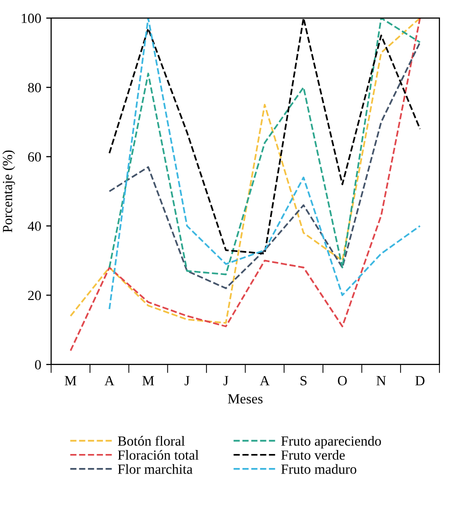 Image resolution: width=465 pixels, height=517 pixels. What do you see at coordinates (303, 381) in the screenshot?
I see `x-tick-label: S` at bounding box center [303, 381].